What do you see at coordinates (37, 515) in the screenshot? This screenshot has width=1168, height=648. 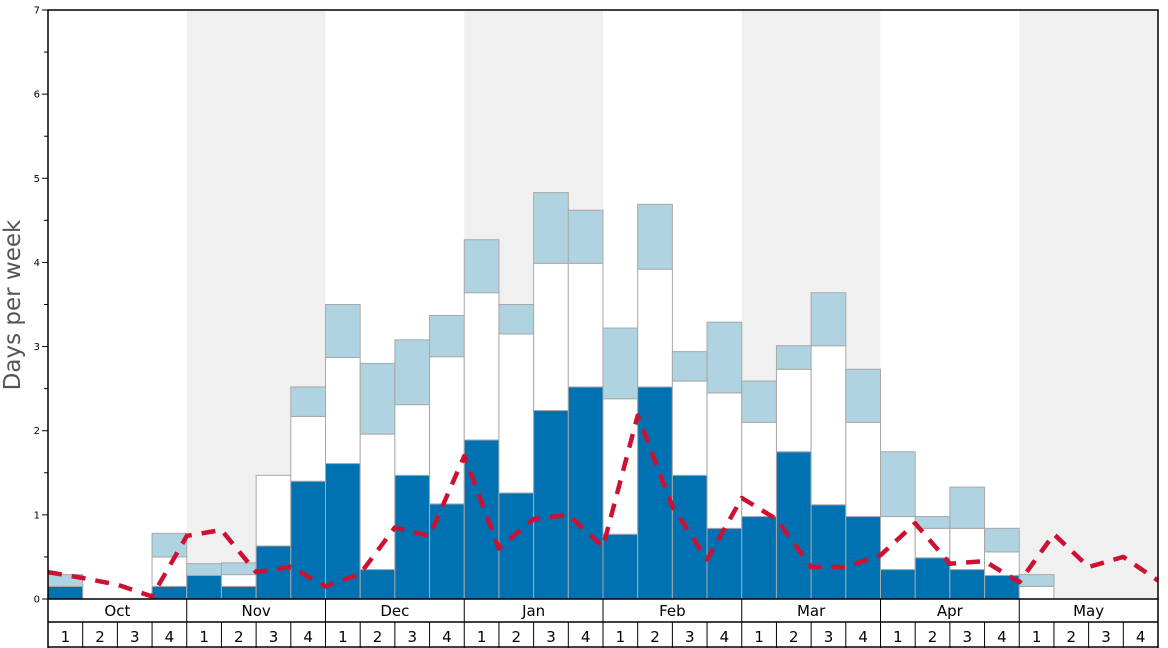 I see `y-tick-label: 1` at bounding box center [37, 515].